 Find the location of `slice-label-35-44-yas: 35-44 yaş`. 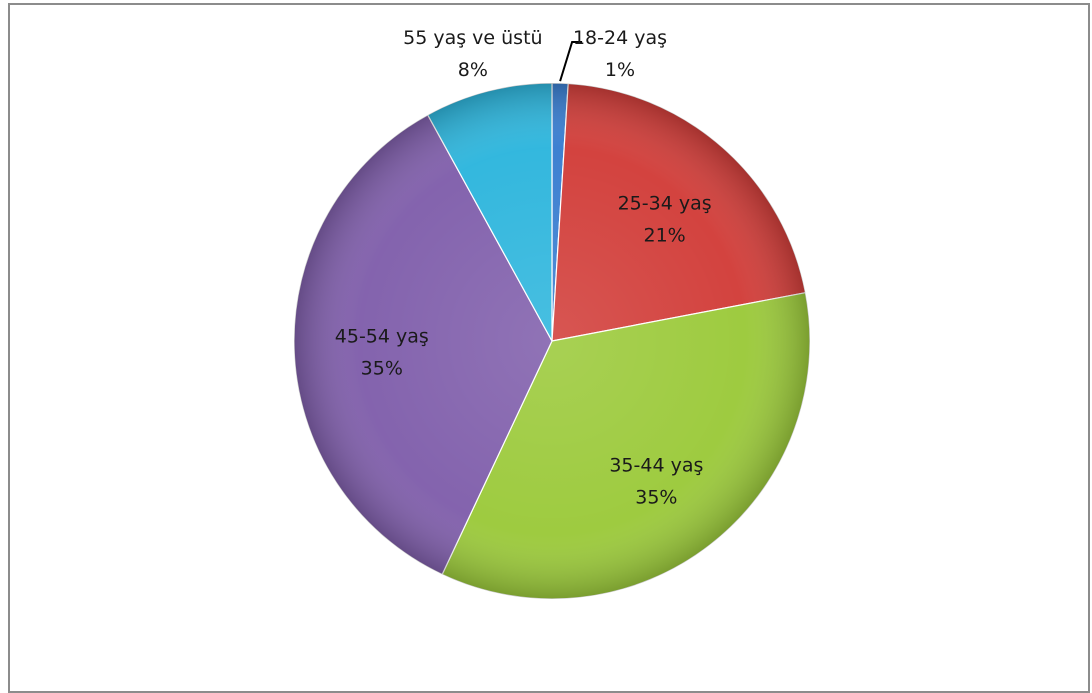

slice-label-35-44-yas: 35-44 yaş is located at coordinates (656, 466).